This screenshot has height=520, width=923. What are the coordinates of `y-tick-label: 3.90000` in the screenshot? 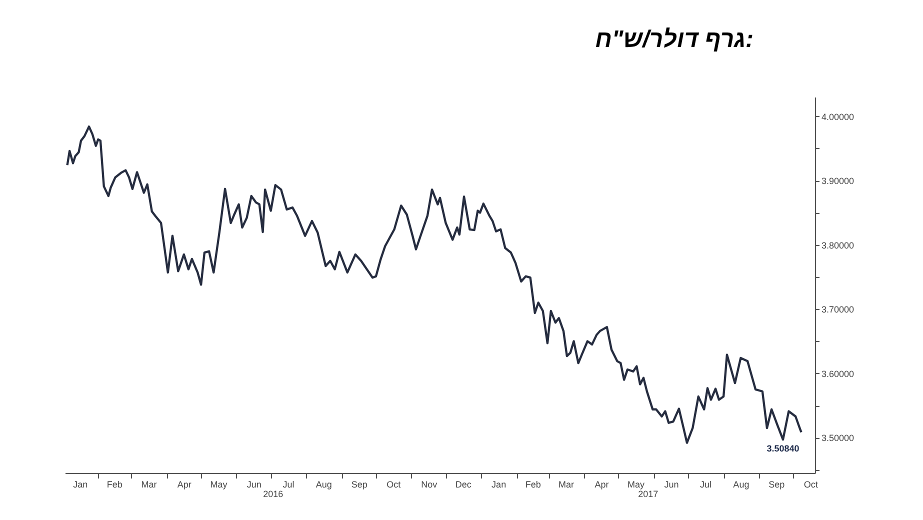 It's located at (838, 181).